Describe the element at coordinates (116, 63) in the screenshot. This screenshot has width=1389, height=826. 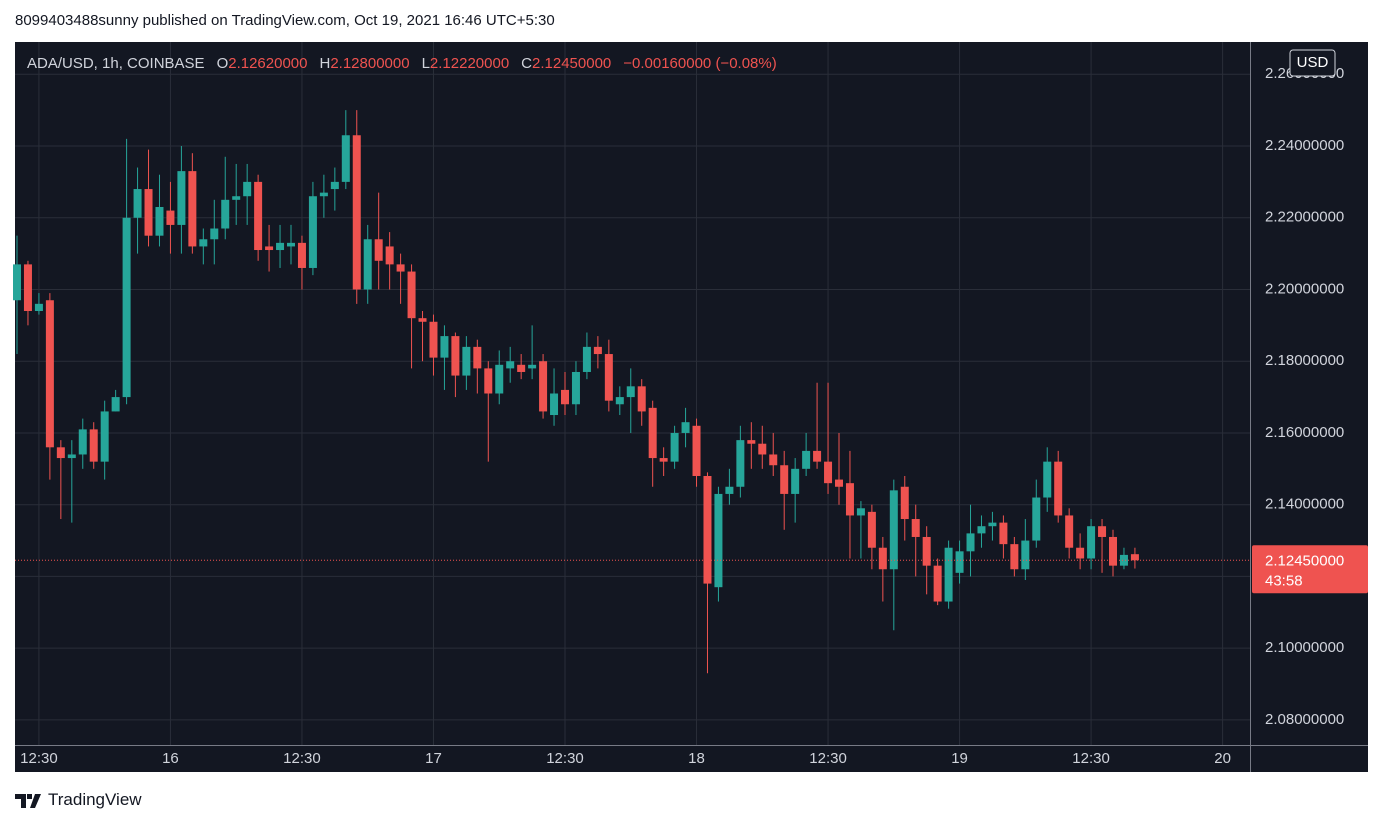
I see `symbol: ADA/USD, 1h, COINBASE` at that location.